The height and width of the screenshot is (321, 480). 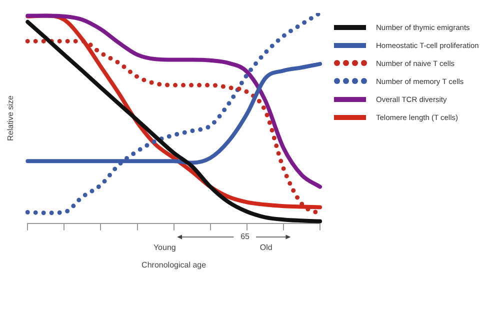 I want to click on y-axis-title: Relative size, so click(x=11, y=117).